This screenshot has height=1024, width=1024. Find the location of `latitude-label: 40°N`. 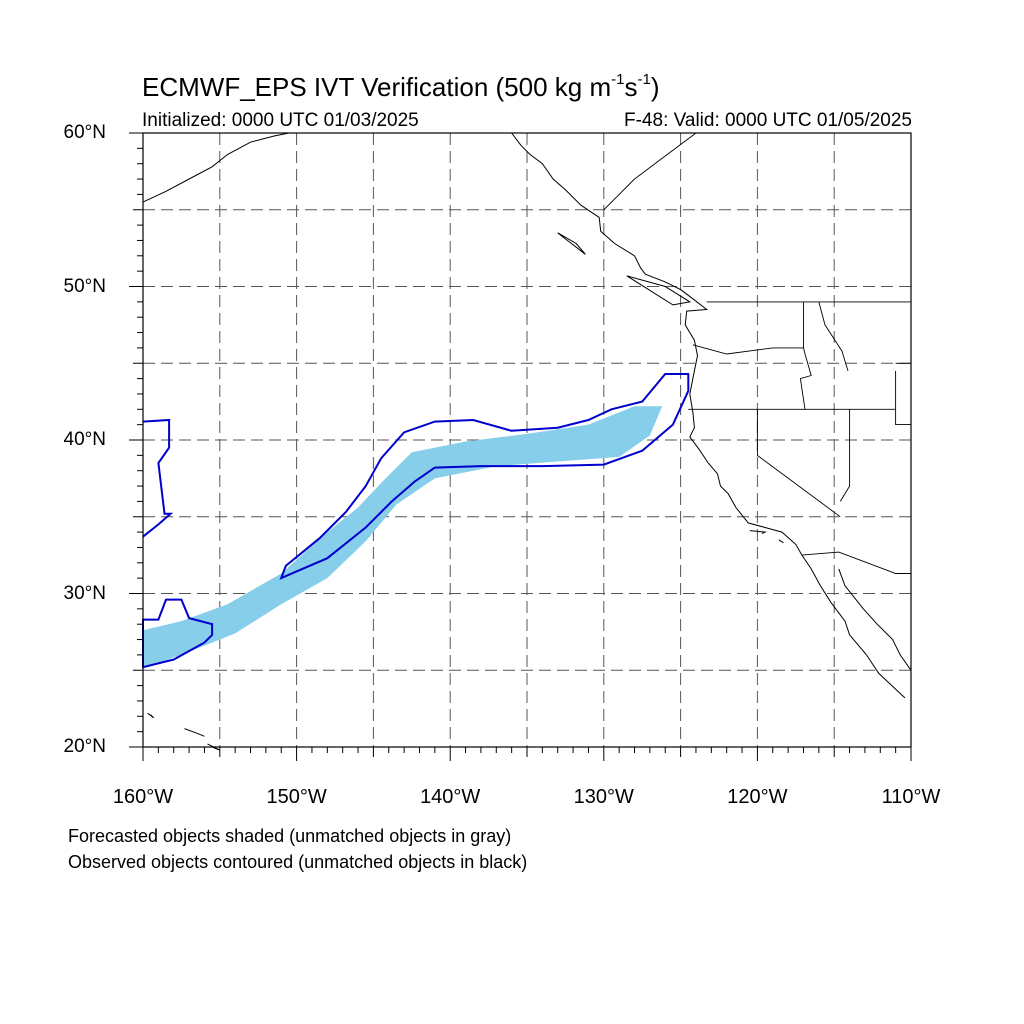

latitude-label: 40°N is located at coordinates (84, 439).